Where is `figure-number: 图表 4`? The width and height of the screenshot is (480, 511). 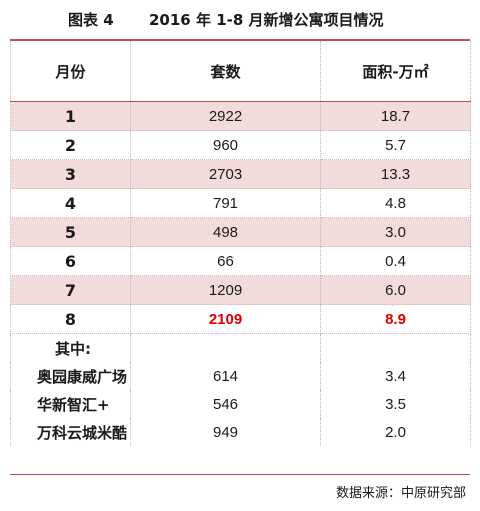
figure-number: 图表 4 is located at coordinates (91, 20).